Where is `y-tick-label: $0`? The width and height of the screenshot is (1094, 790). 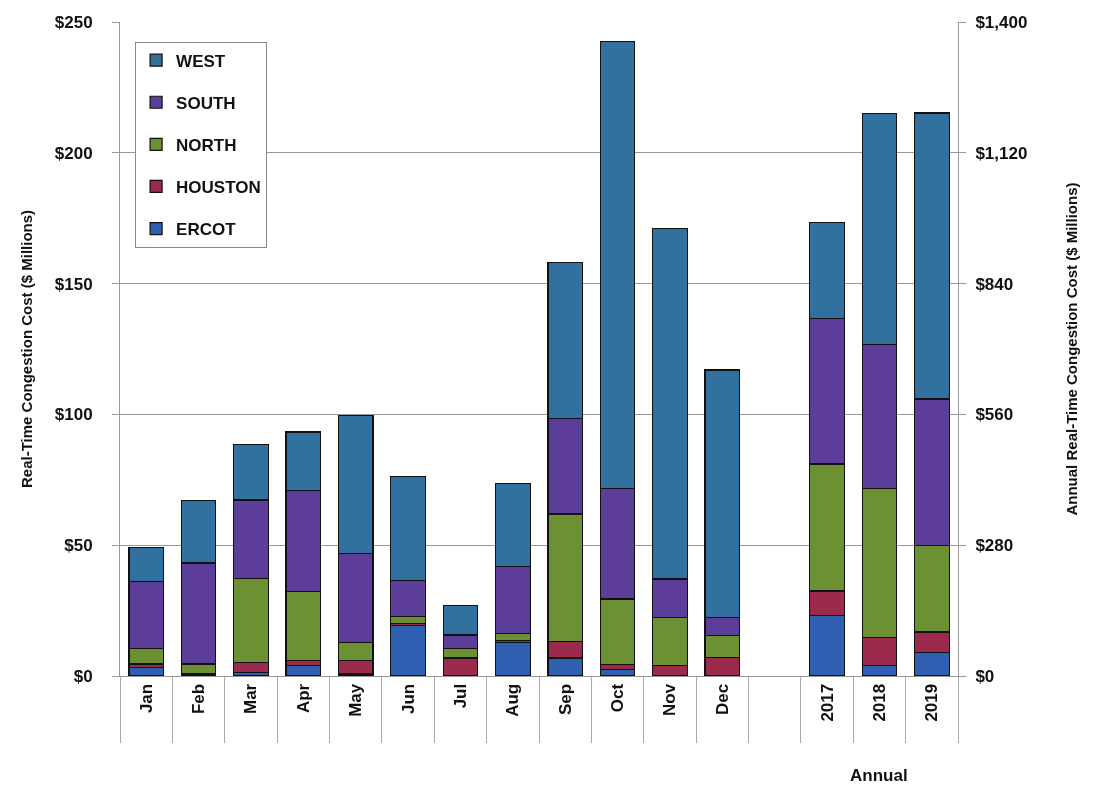
y-tick-label: $0 is located at coordinates (83, 676).